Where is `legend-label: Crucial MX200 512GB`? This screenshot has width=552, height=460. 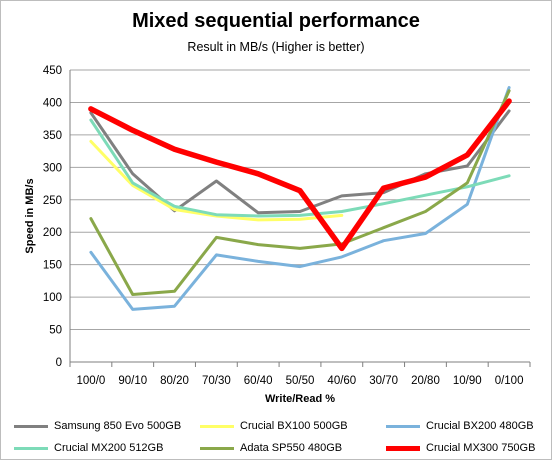
legend-label: Crucial MX200 512GB is located at coordinates (109, 448).